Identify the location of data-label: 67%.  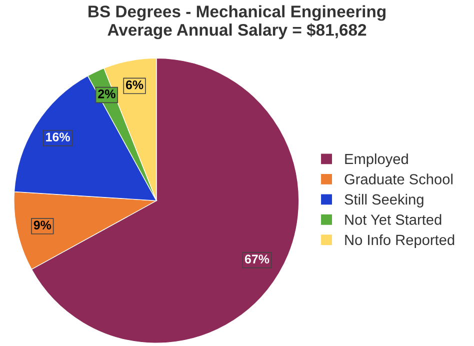
(257, 259).